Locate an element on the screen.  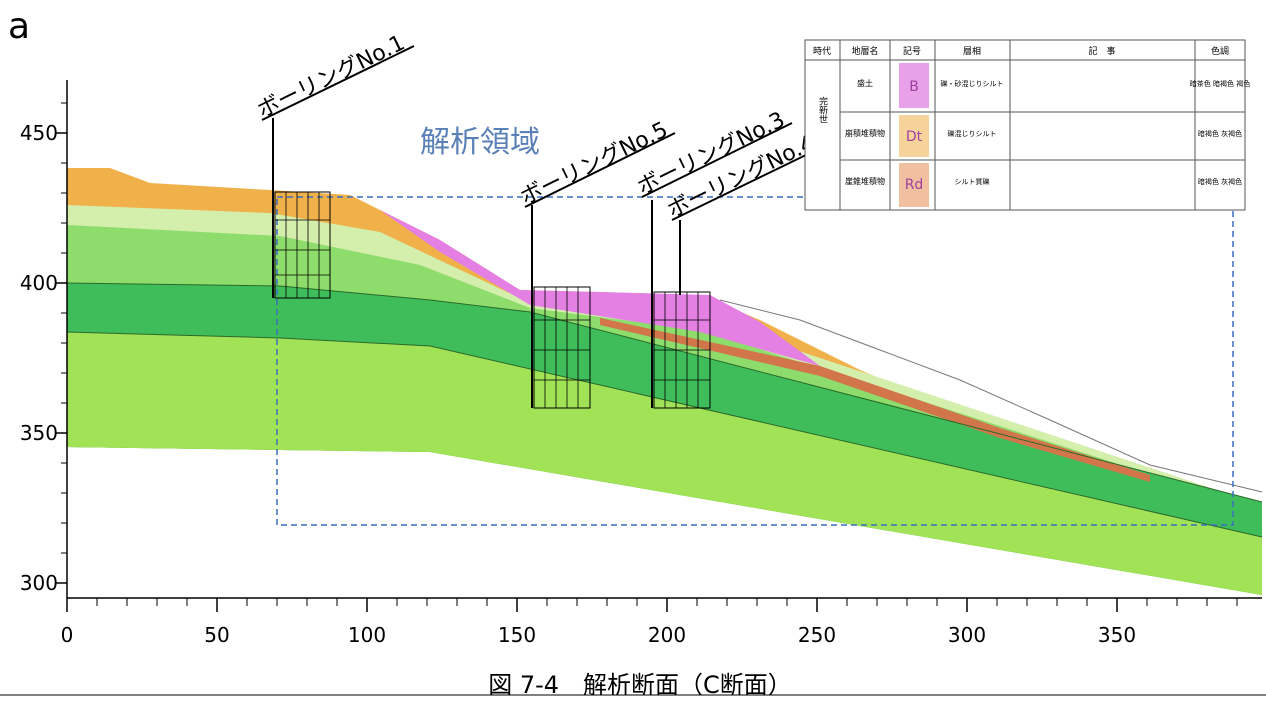
legend-header: 記号 is located at coordinates (912, 51).